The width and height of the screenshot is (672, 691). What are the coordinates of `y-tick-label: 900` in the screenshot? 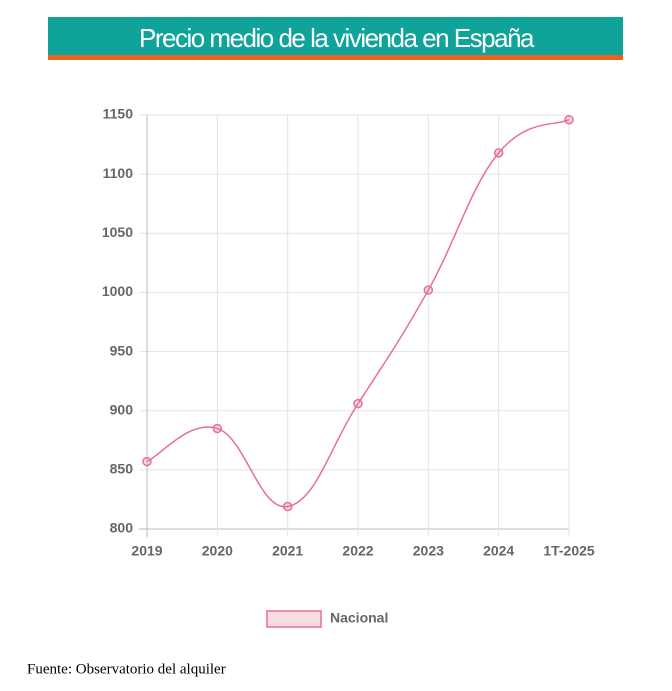 It's located at (122, 409).